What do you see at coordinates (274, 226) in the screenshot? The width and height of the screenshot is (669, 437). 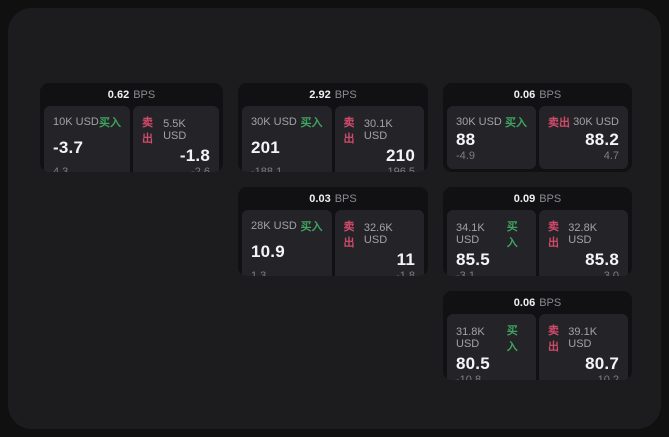 I see `buy-amount: 28K USD` at bounding box center [274, 226].